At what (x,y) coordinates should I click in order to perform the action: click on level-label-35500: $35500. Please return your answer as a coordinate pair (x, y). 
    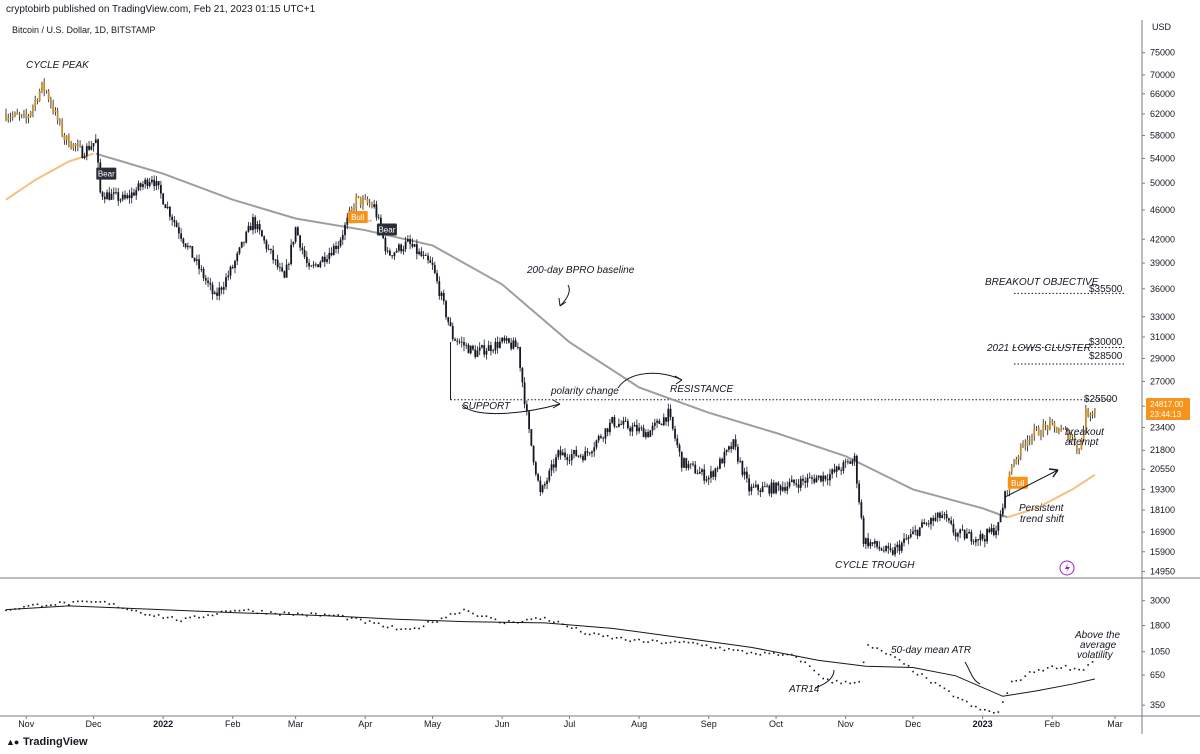
    Looking at the image, I should click on (1106, 289).